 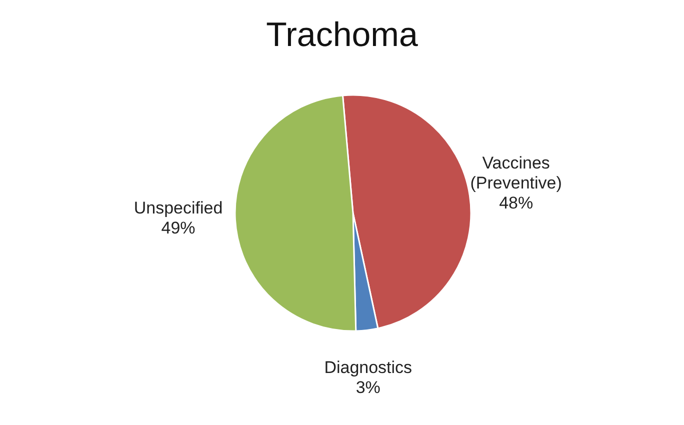 What do you see at coordinates (178, 227) in the screenshot?
I see `data-label: 49%` at bounding box center [178, 227].